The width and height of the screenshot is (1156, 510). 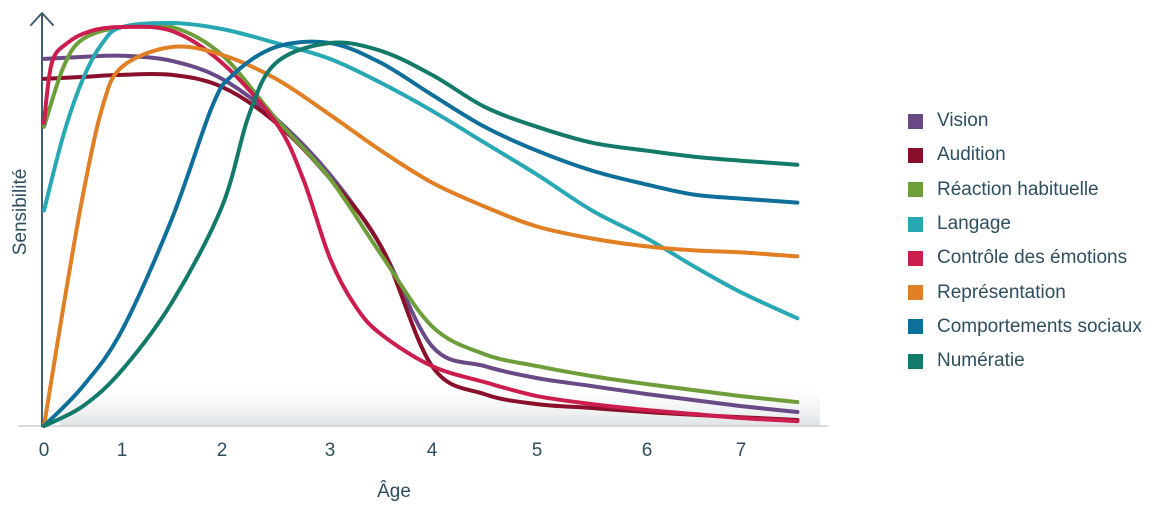 I want to click on legend-item: Réaction habituelle, so click(x=1025, y=190).